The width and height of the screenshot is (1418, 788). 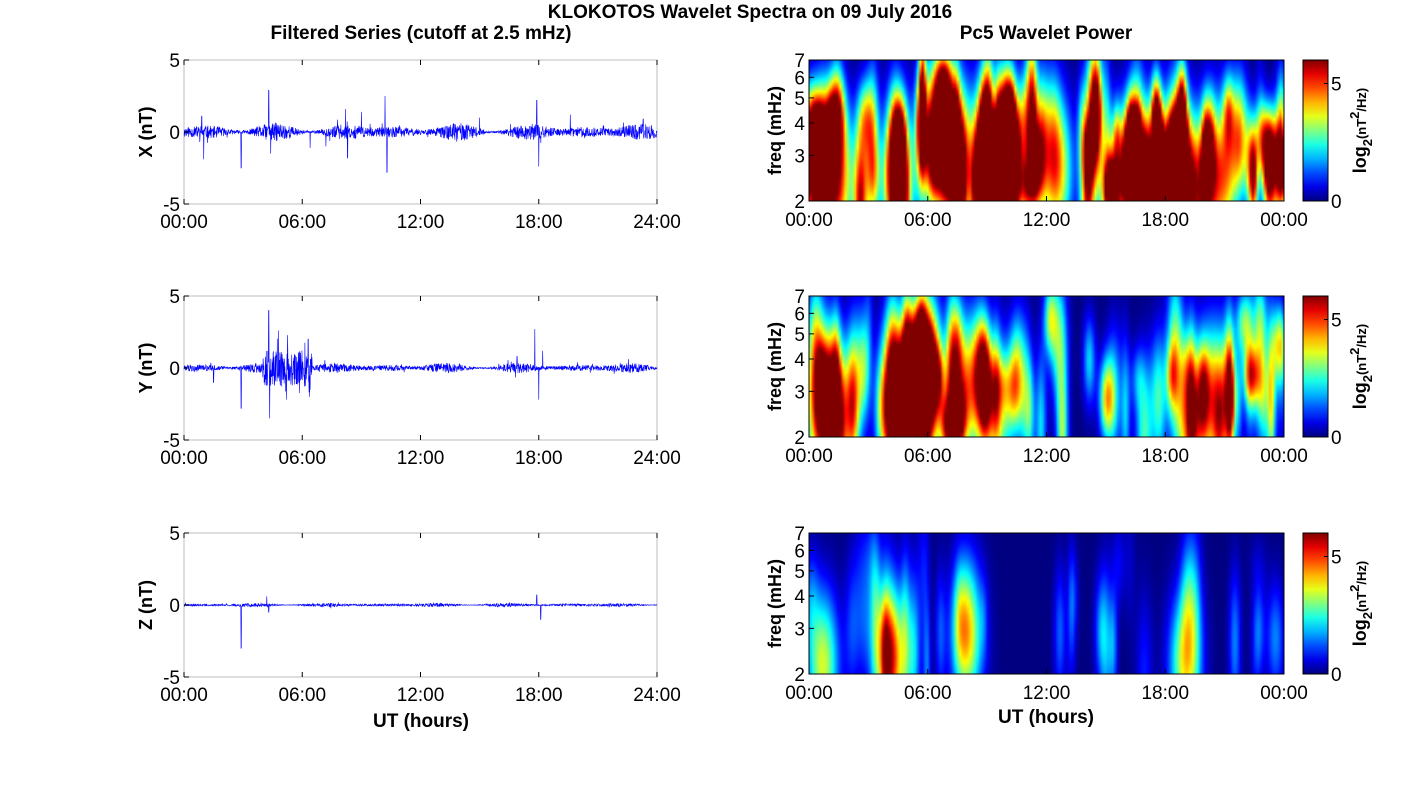 What do you see at coordinates (421, 33) in the screenshot?
I see `filtered-series-title: Filtered Series (cutoff at 2.5 mHz)` at bounding box center [421, 33].